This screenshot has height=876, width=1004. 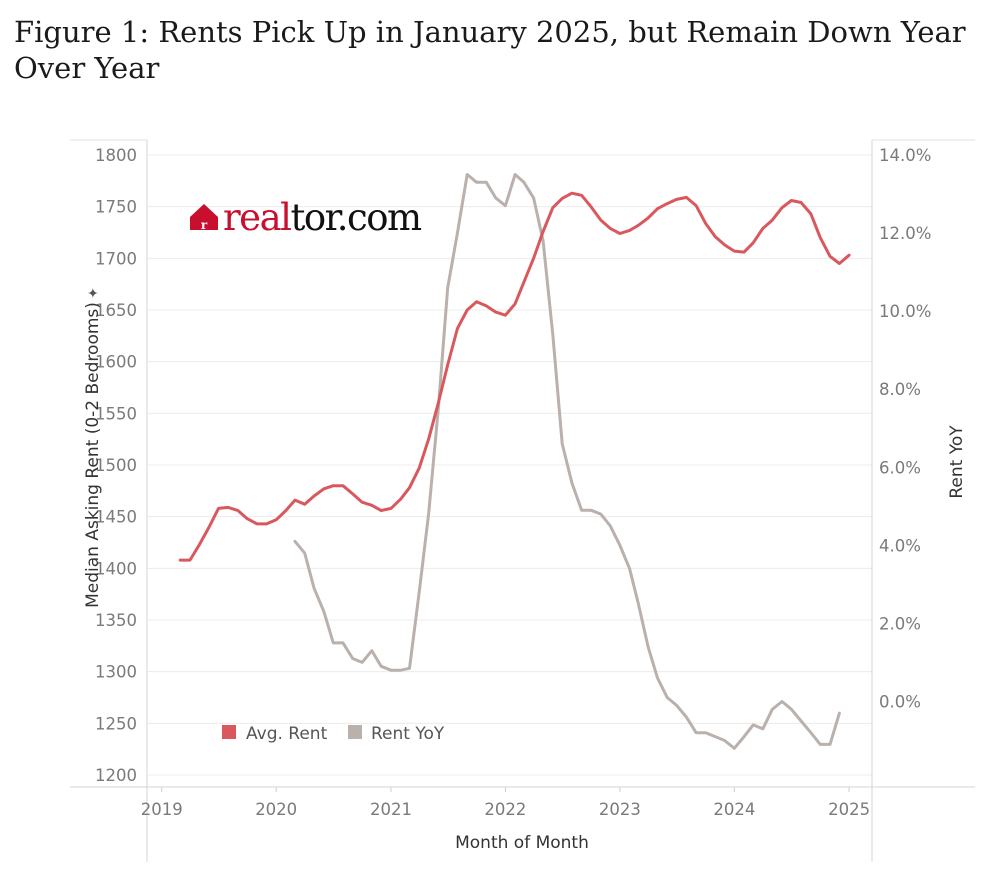 I want to click on right-tick-label: 2.0%, so click(x=900, y=623).